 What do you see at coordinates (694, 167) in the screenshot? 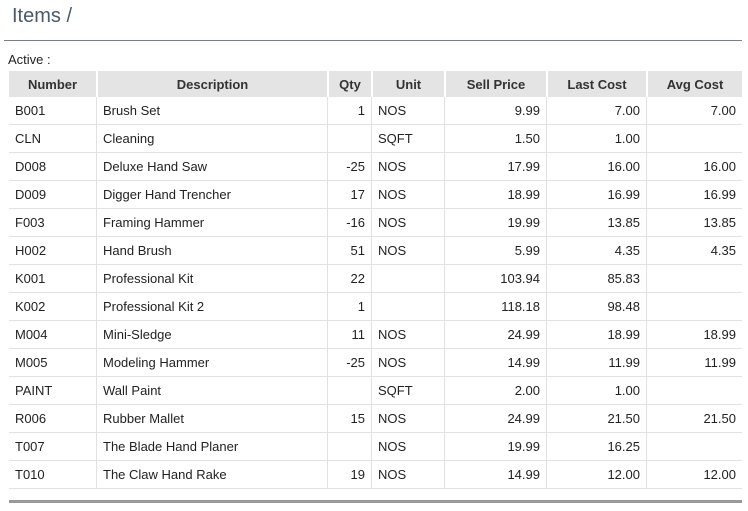
I see `item-avg-cost: 16.00` at bounding box center [694, 167].